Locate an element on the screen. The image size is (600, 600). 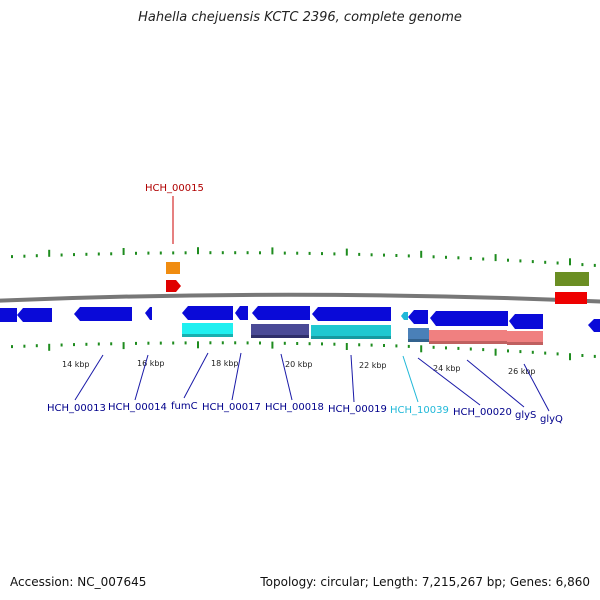
ruler-label: 26 kbp is located at coordinates (522, 371).